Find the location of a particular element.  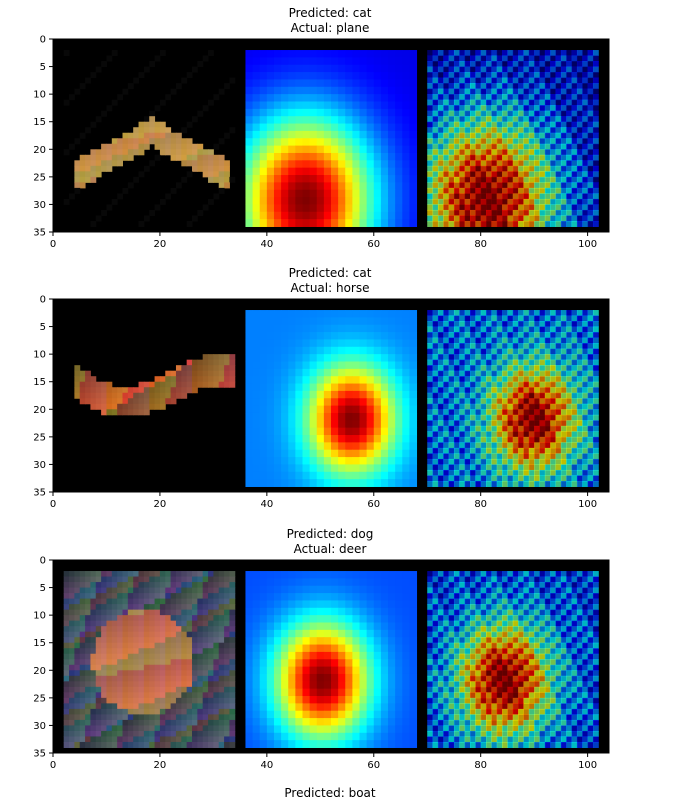

next-panel-title: Predicted: boat is located at coordinates (330, 793).